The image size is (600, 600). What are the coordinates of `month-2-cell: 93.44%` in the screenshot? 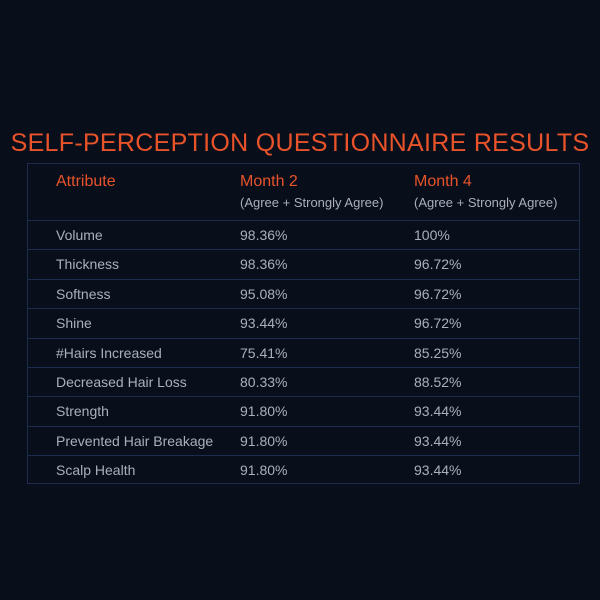 It's located at (264, 323).